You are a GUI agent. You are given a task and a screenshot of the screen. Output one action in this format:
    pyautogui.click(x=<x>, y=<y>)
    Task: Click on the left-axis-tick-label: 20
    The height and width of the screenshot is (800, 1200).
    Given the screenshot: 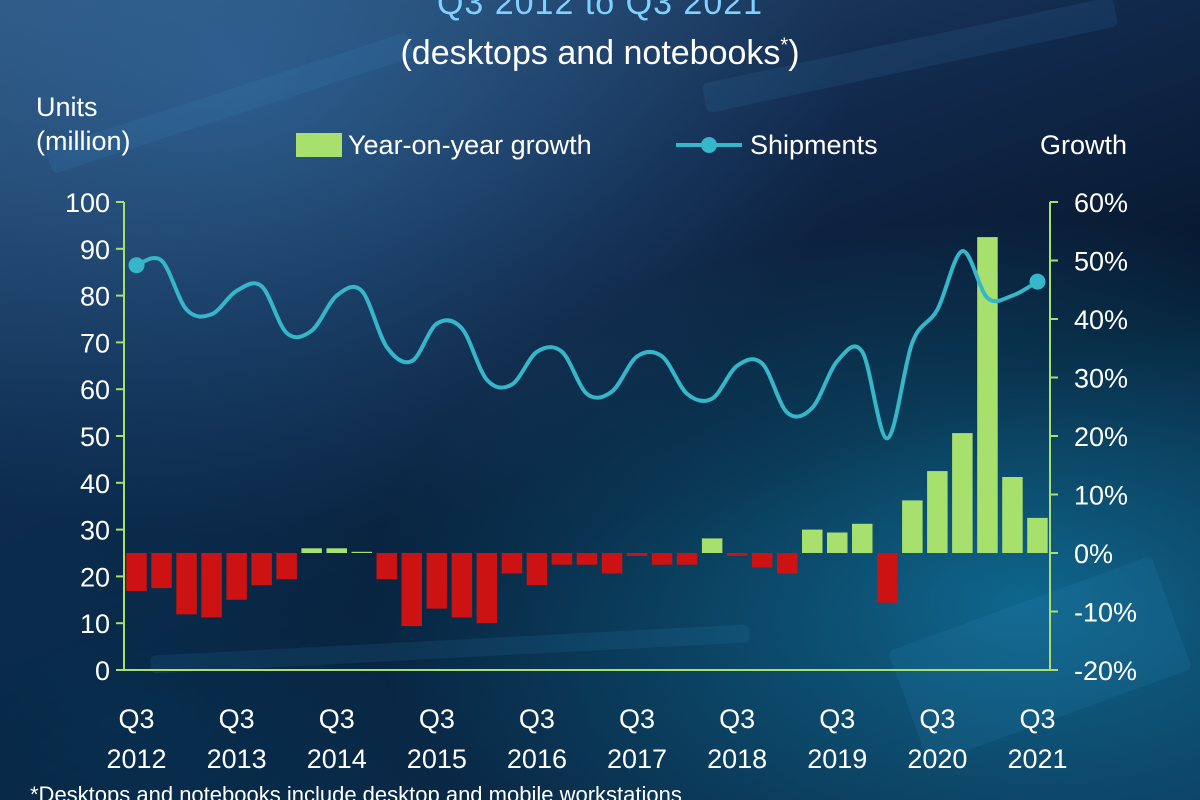 What is the action you would take?
    pyautogui.click(x=95, y=577)
    